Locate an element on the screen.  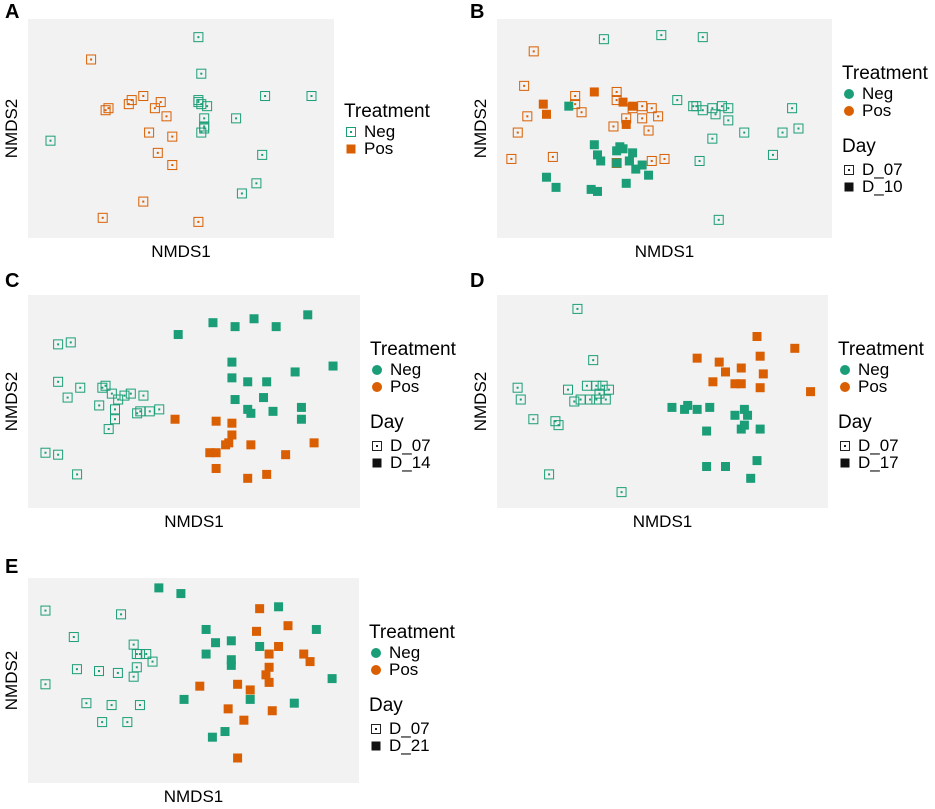
legend-key-d17 is located at coordinates (845, 463).